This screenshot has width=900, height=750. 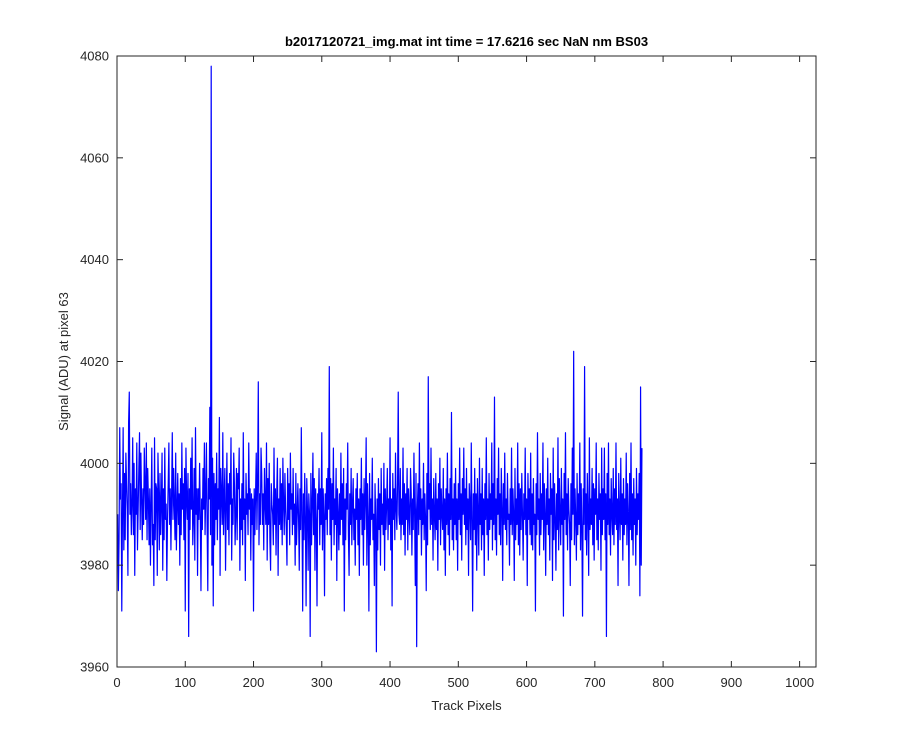 I want to click on x-tick-label: 1000, so click(x=799, y=682).